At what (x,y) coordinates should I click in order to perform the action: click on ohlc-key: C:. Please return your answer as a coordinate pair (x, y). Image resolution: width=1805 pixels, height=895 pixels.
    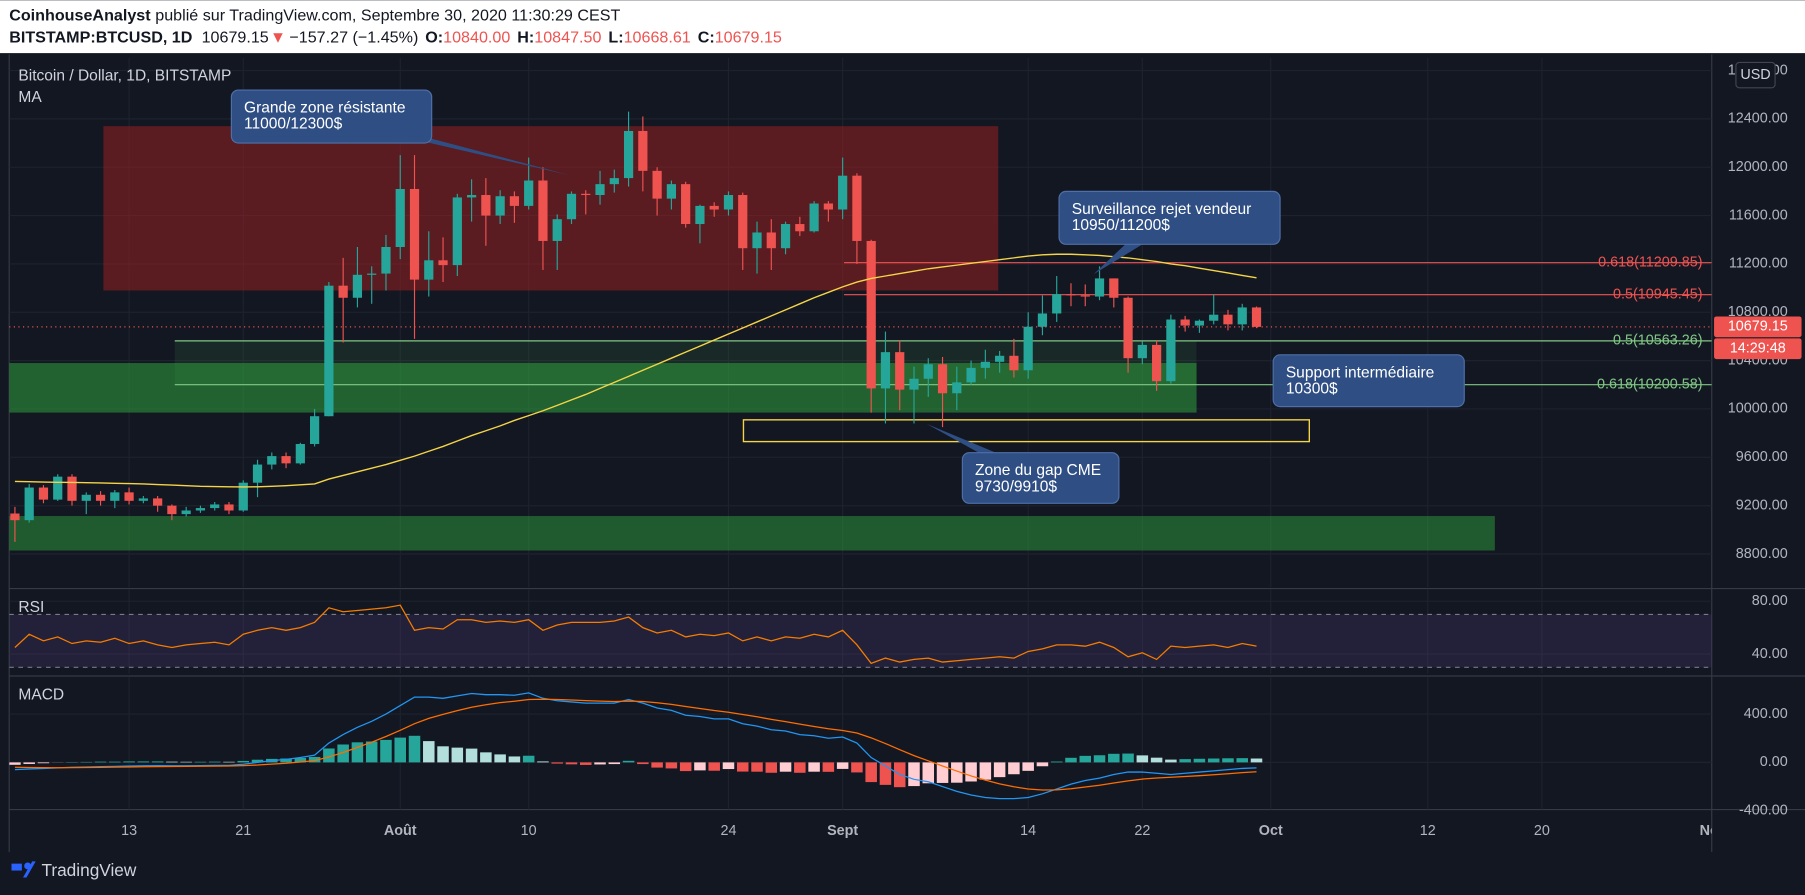
    Looking at the image, I should click on (706, 38).